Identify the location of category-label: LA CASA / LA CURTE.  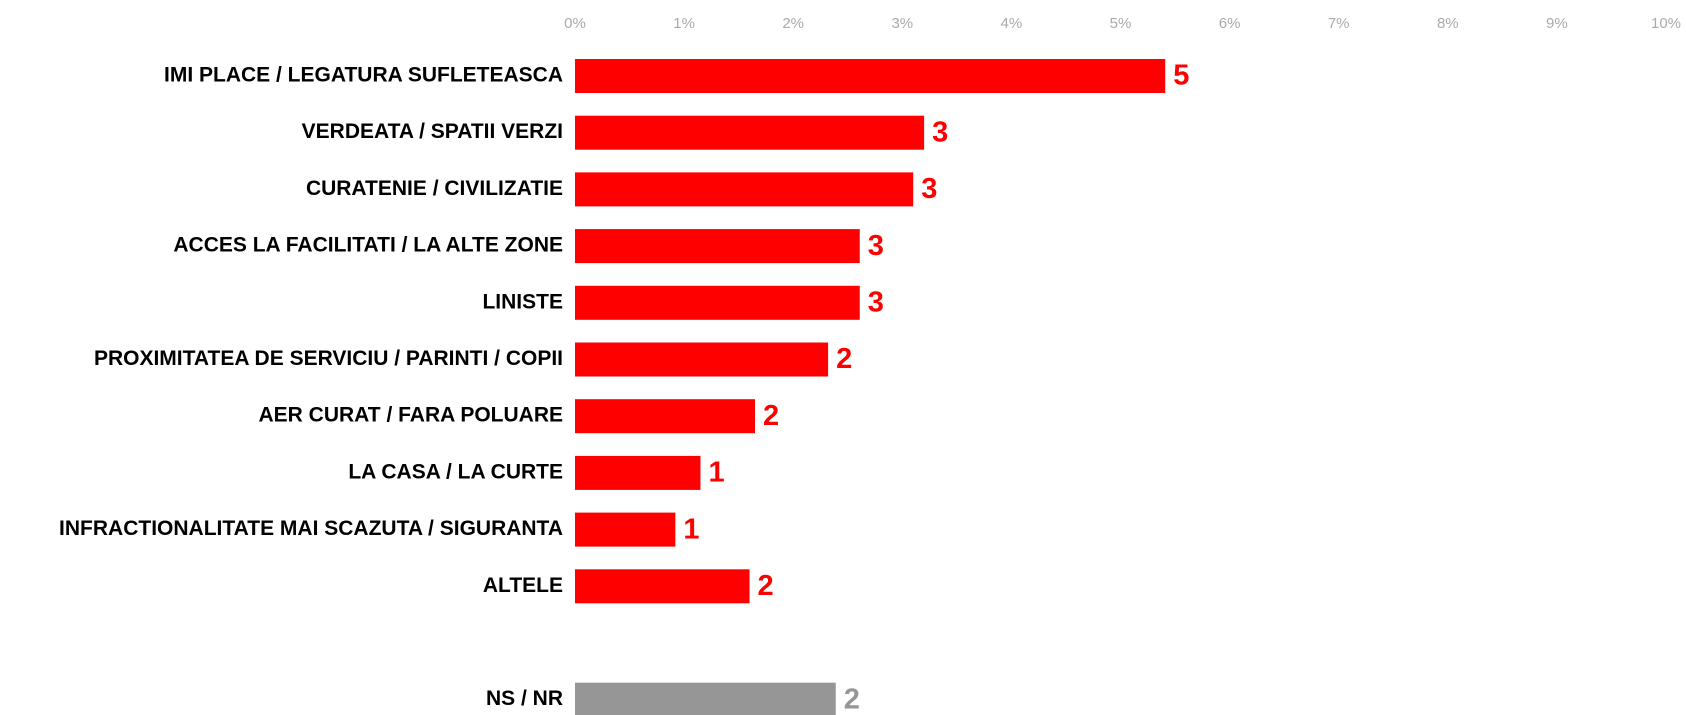
(455, 471).